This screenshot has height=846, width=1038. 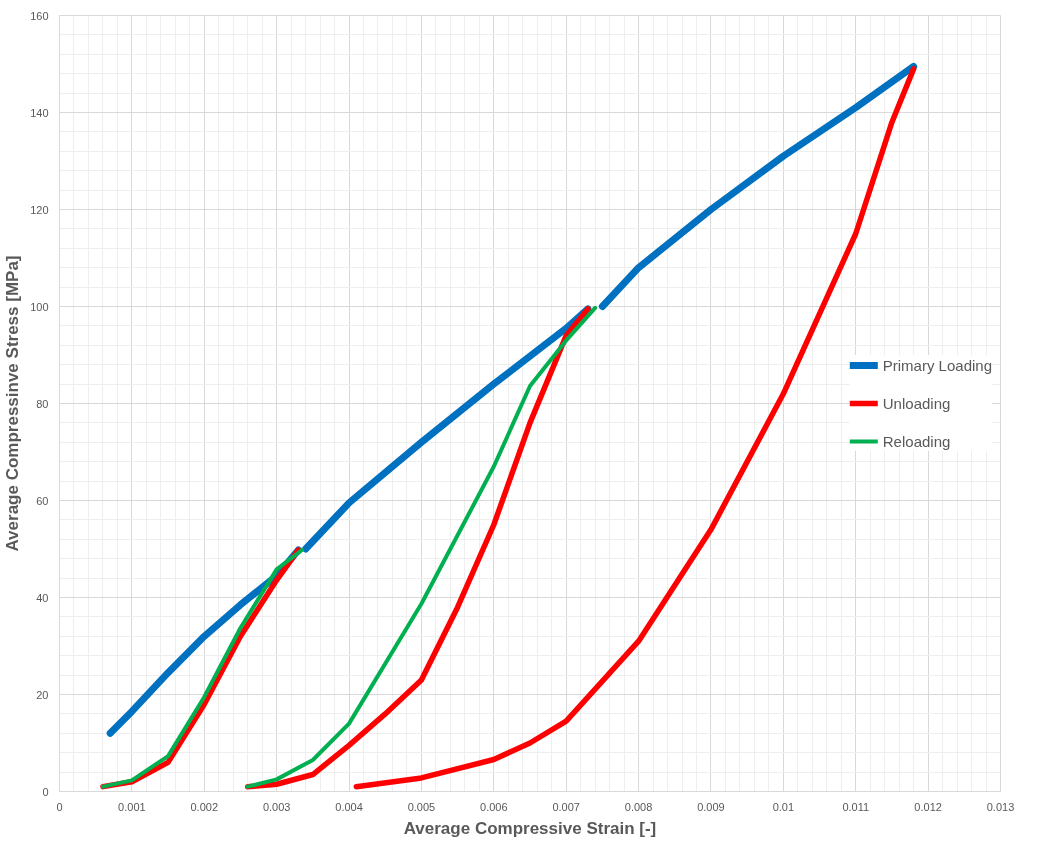 I want to click on x-tick-label: 0.002, so click(x=204, y=806).